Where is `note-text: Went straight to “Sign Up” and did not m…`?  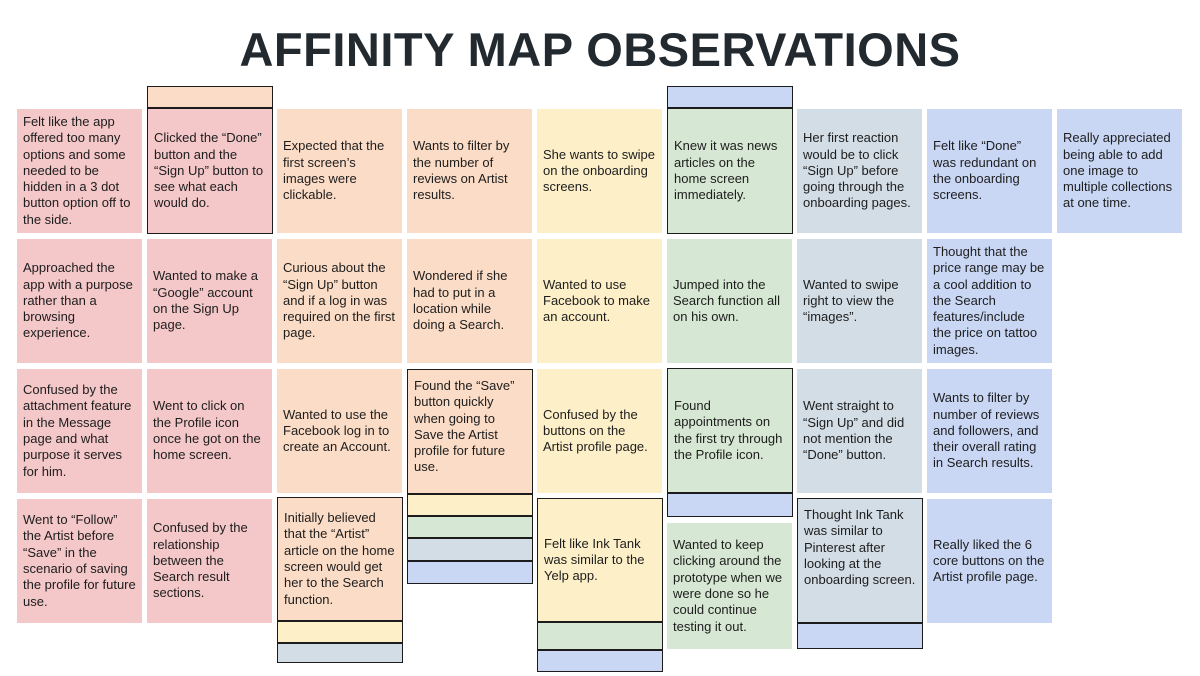
note-text: Went straight to “Sign Up” and did not m… is located at coordinates (854, 430).